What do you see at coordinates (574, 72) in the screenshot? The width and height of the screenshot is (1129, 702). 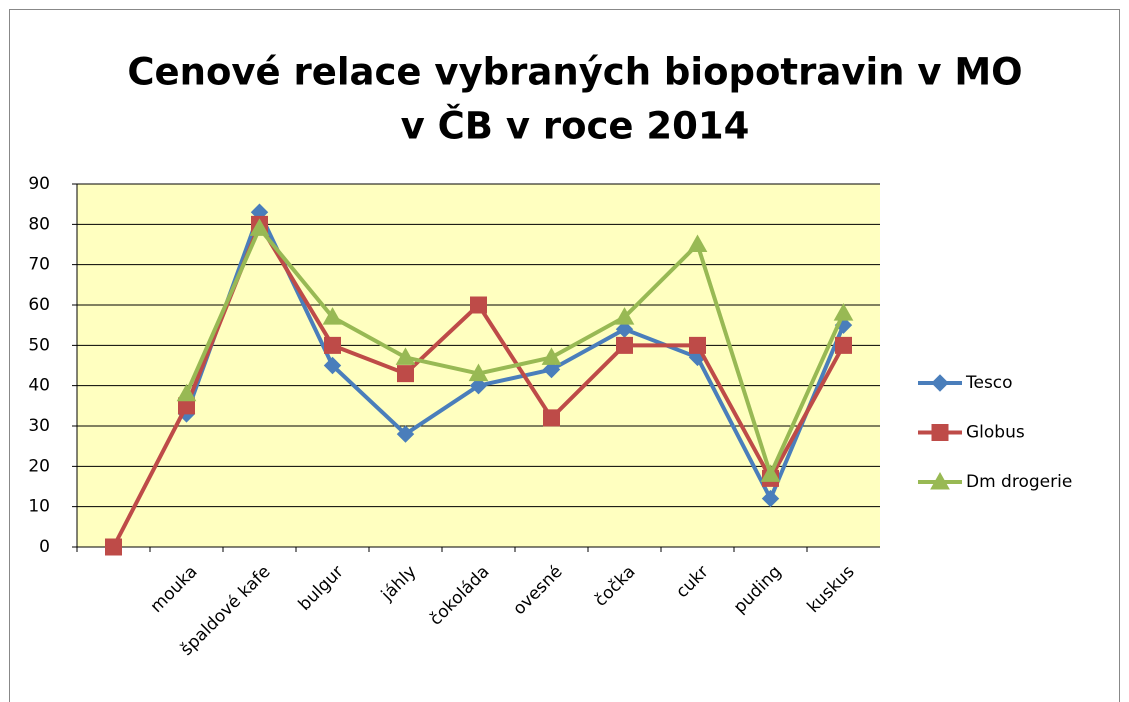 I see `chart-title: Cenové relace vybraných biopotravin v MO` at bounding box center [574, 72].